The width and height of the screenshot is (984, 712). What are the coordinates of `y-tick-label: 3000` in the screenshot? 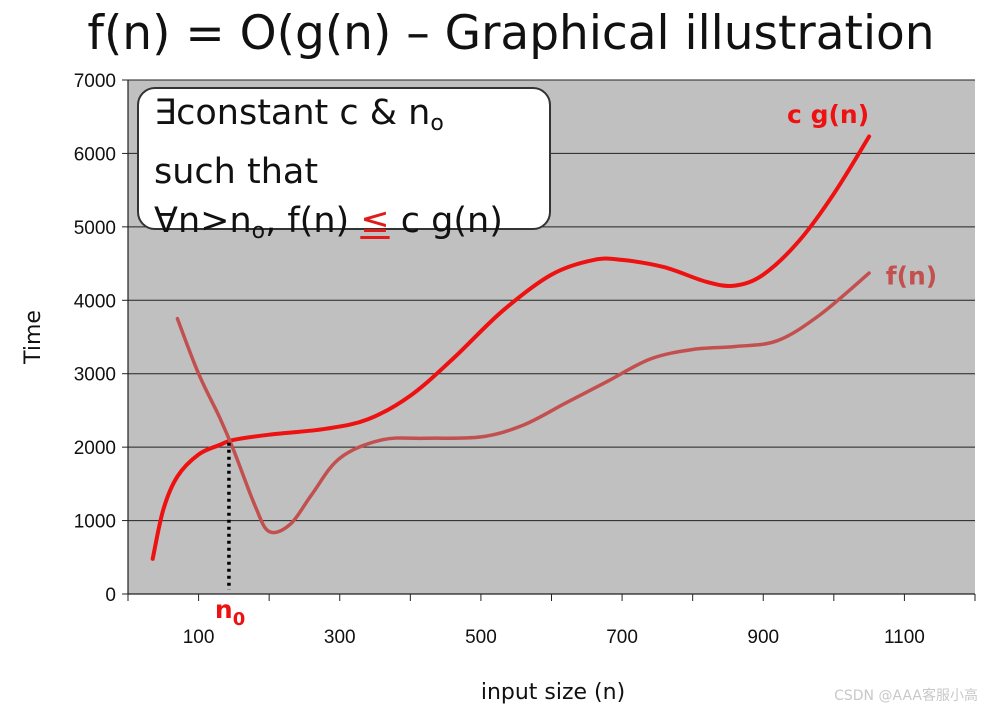 It's located at (95, 375).